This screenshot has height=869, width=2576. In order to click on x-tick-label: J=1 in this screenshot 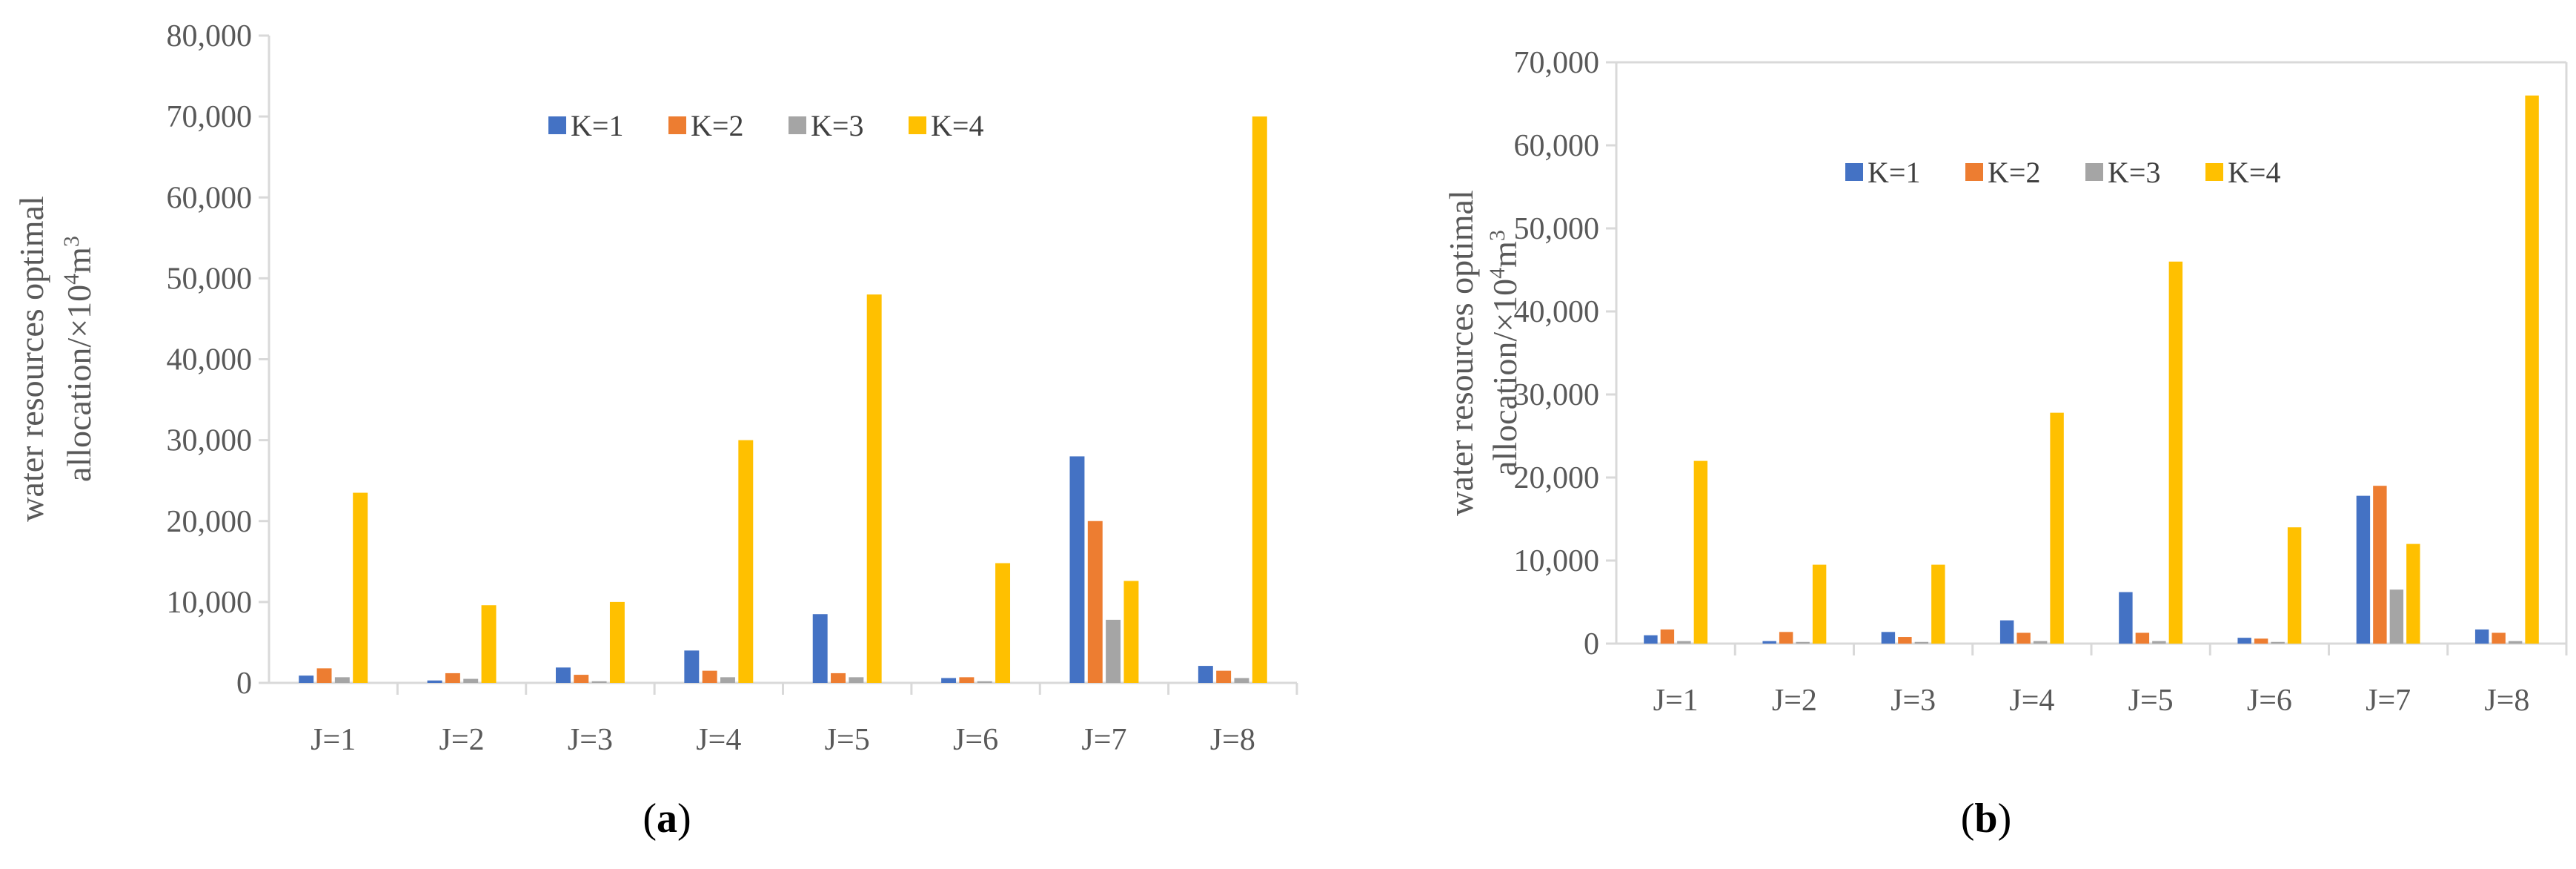, I will do `click(1676, 701)`.